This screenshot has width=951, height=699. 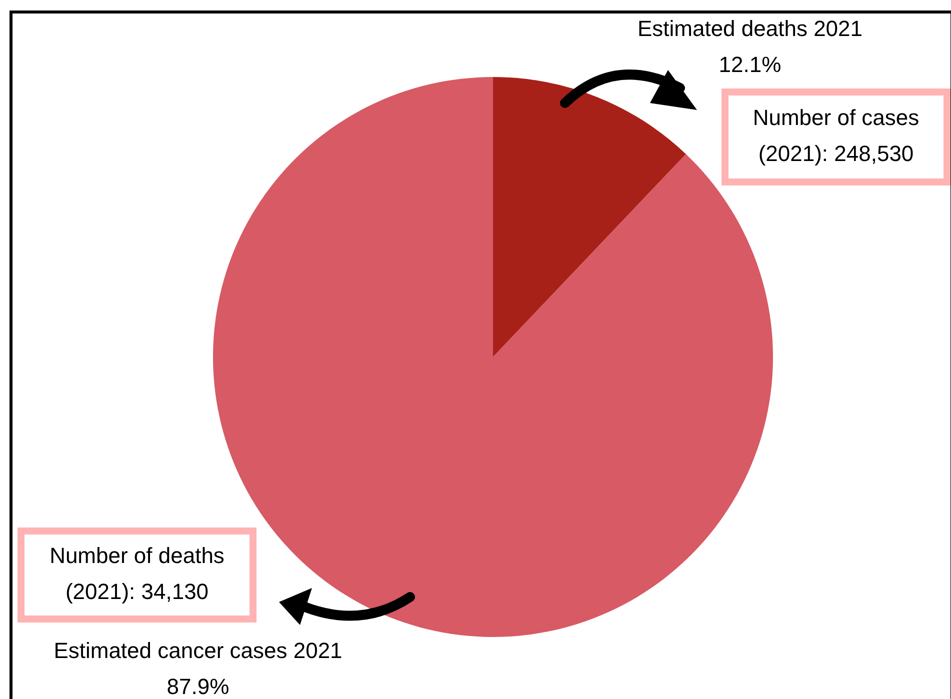 What do you see at coordinates (198, 686) in the screenshot?
I see `data-label: 87.9%` at bounding box center [198, 686].